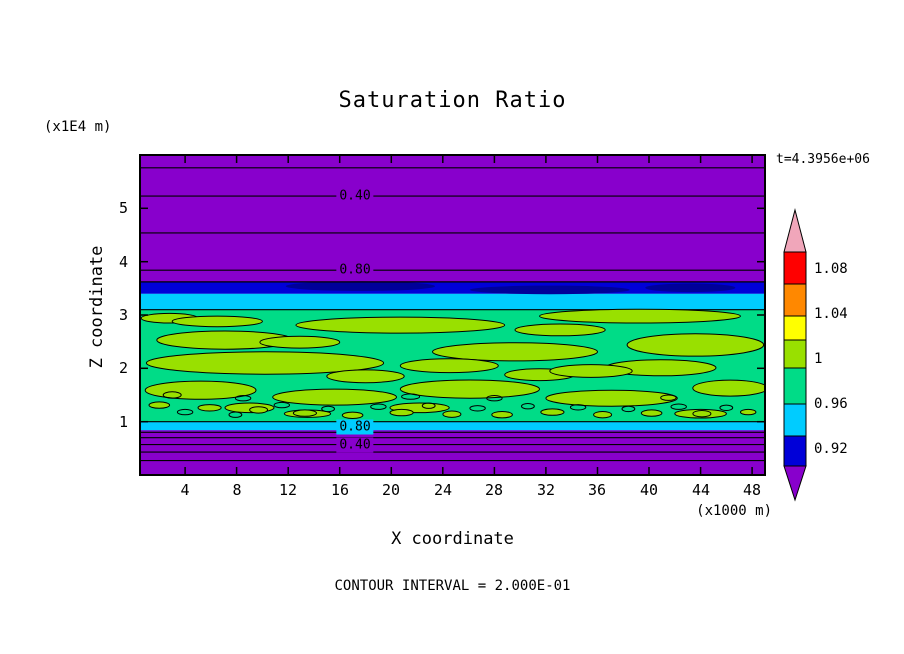 The image size is (904, 654). I want to click on colorbar-tick-label: 1, so click(818, 359).